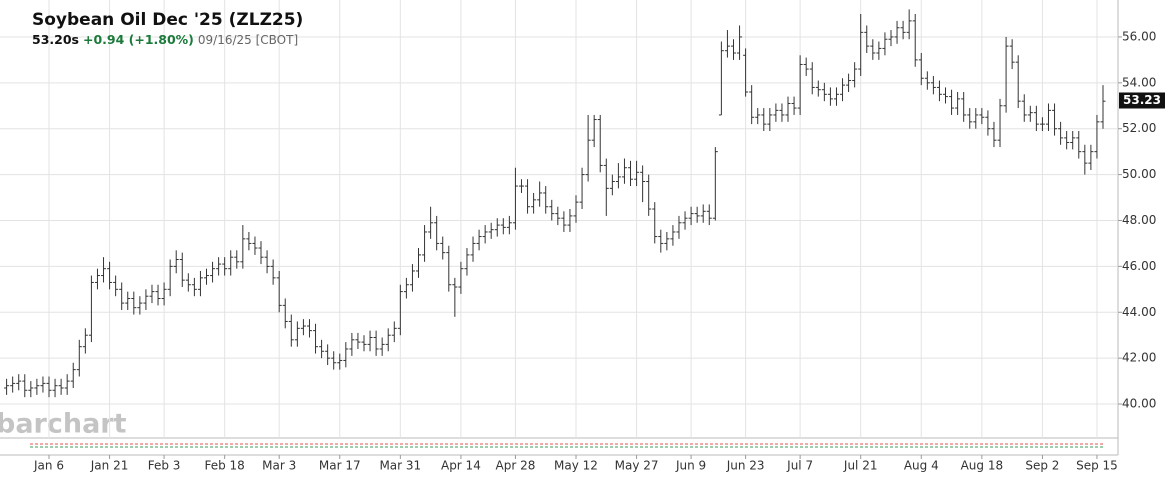 Image resolution: width=1174 pixels, height=489 pixels. What do you see at coordinates (279, 466) in the screenshot?
I see `x-tick-label: Mar 3` at bounding box center [279, 466].